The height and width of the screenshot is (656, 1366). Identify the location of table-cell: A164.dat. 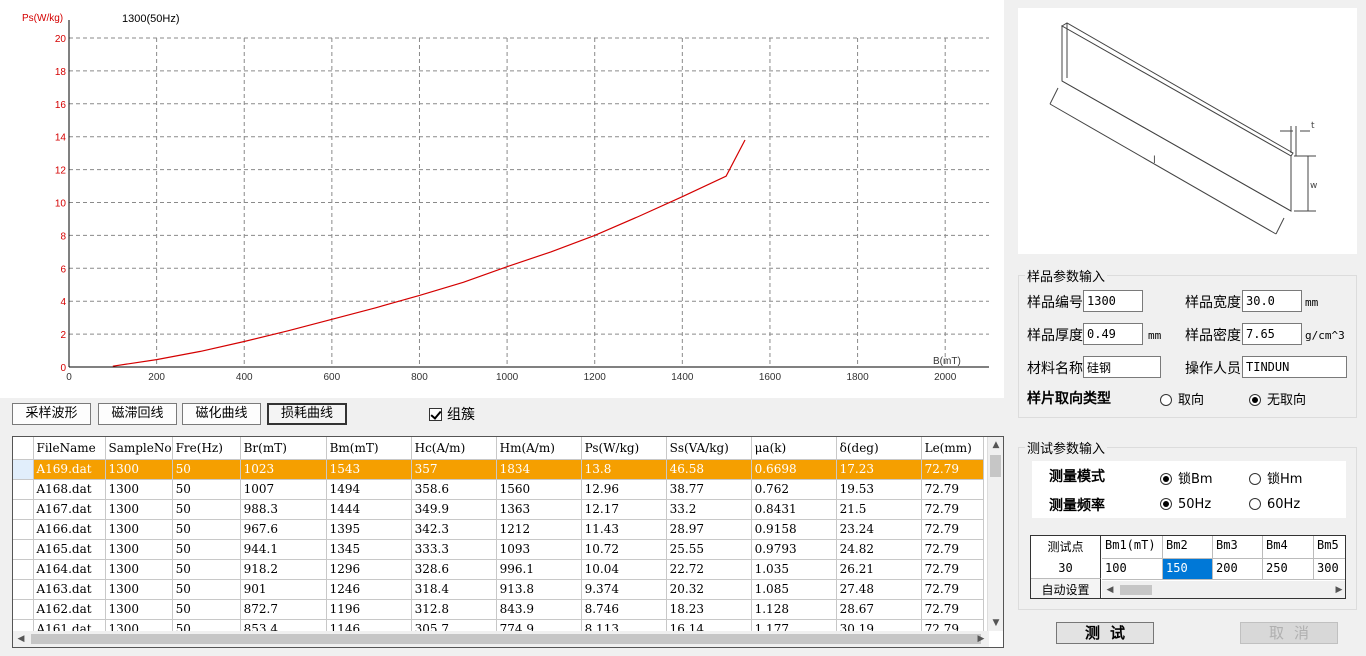
(69, 569).